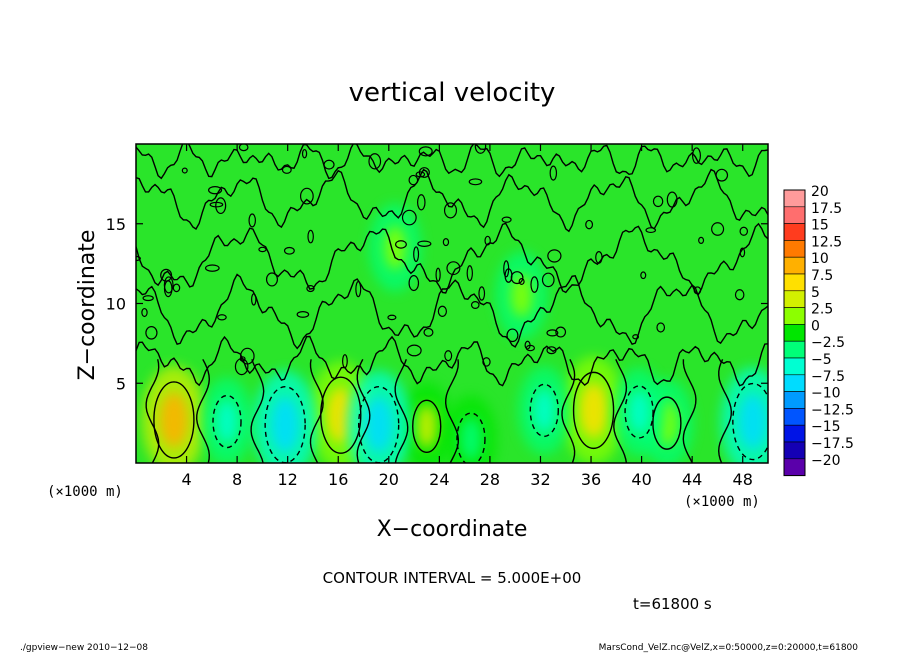 The image size is (904, 654). What do you see at coordinates (822, 310) in the screenshot?
I see `colorbar-label: 2.5` at bounding box center [822, 310].